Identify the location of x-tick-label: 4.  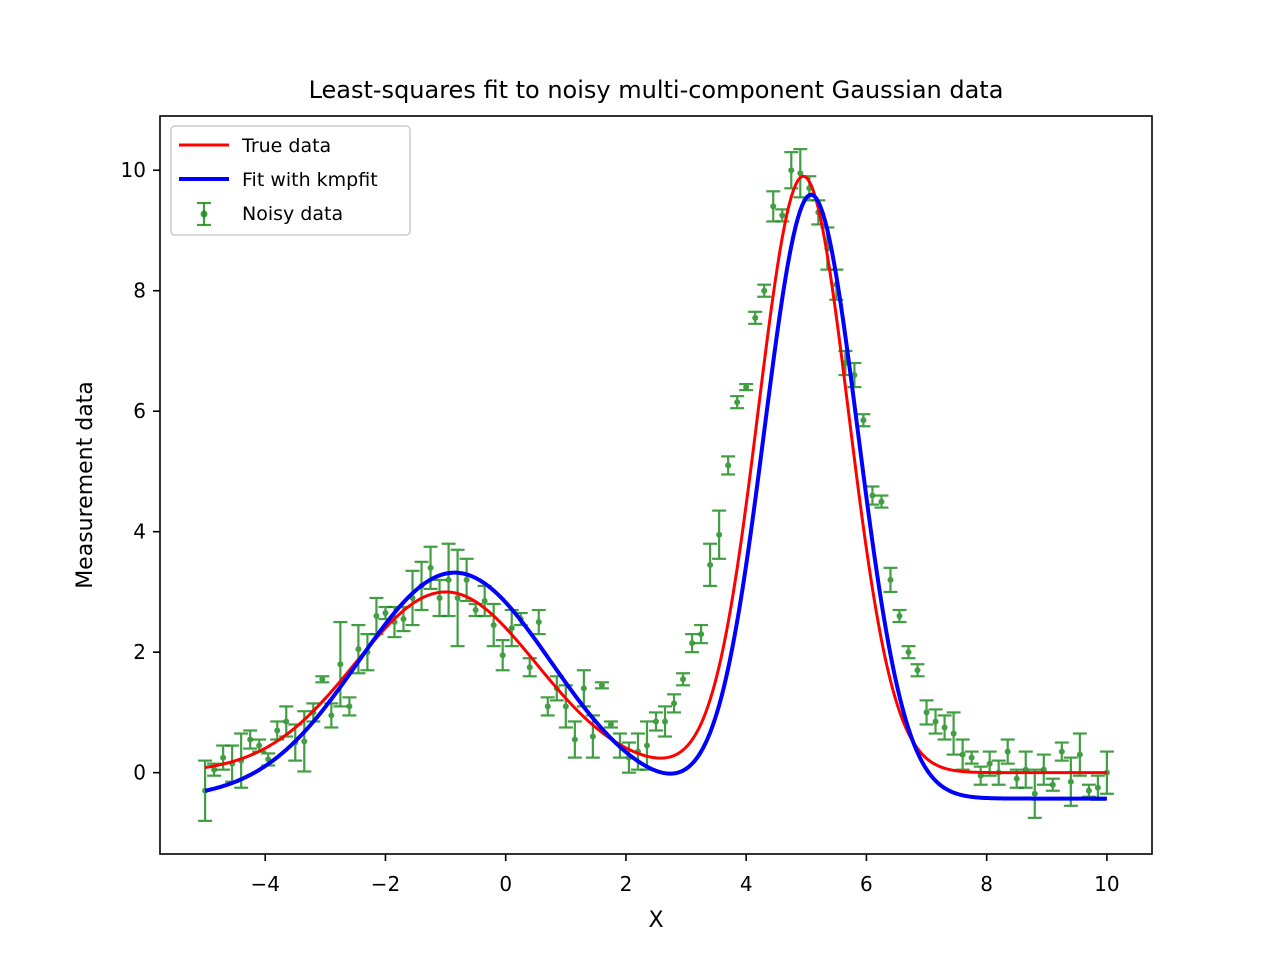
(746, 884).